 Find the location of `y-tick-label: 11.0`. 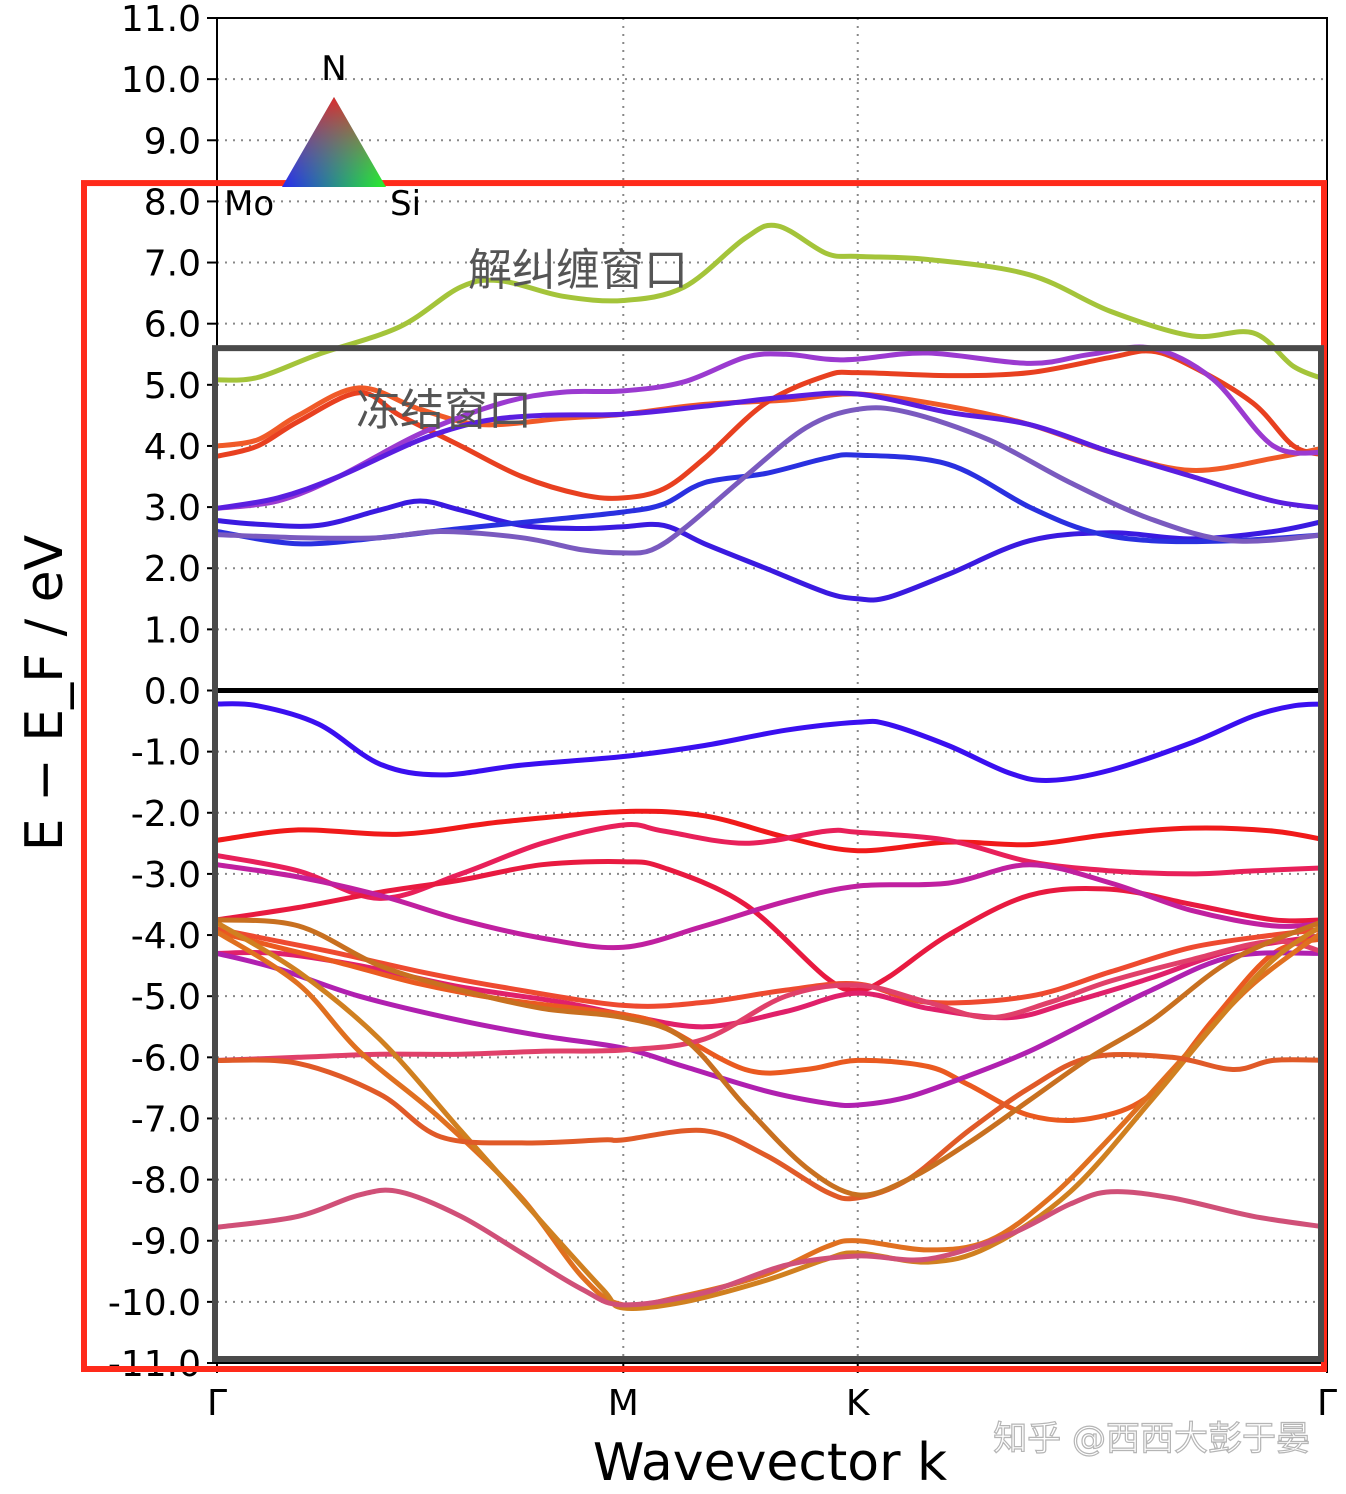

y-tick-label: 11.0 is located at coordinates (161, 20).